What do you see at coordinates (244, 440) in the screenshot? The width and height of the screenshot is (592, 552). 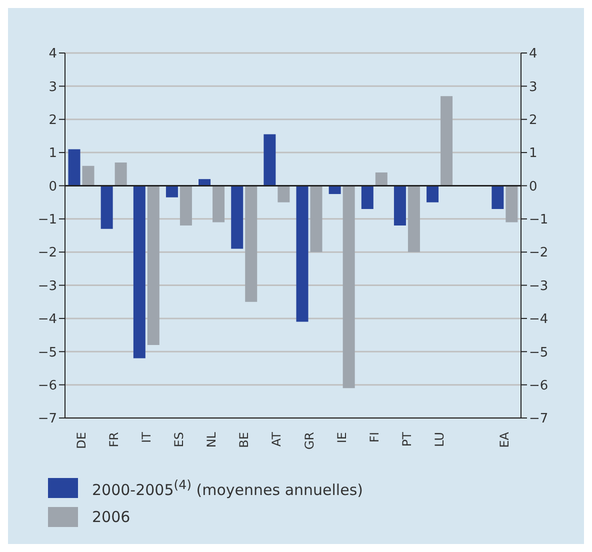 I see `x-tick-label: BE` at bounding box center [244, 440].